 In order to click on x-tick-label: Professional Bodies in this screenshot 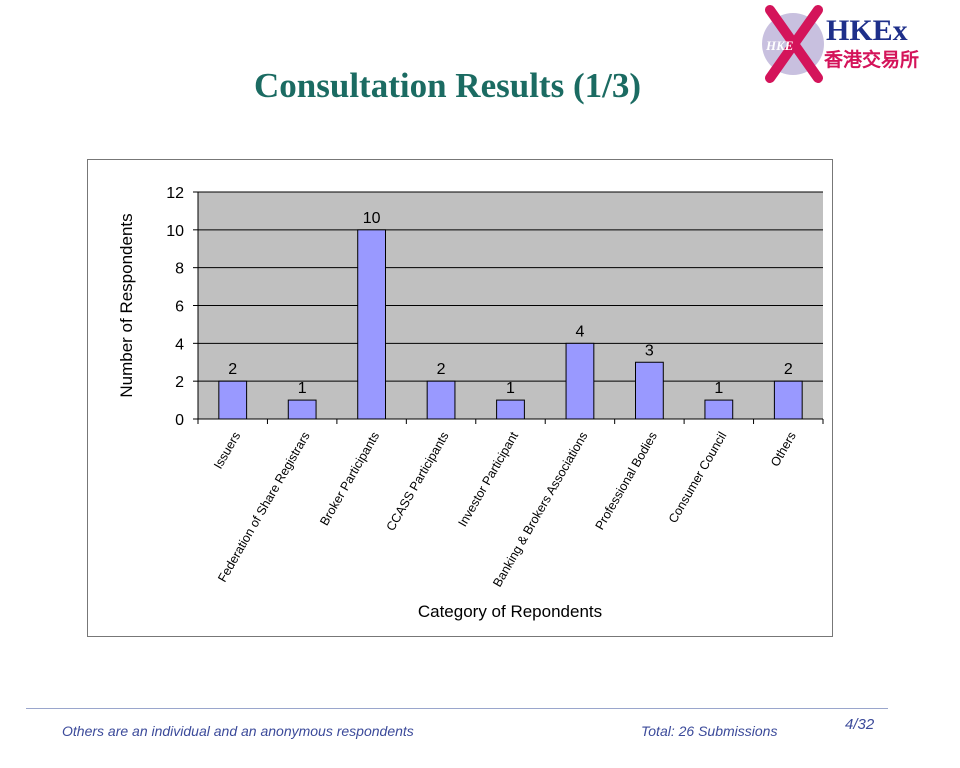, I will do `click(626, 481)`.